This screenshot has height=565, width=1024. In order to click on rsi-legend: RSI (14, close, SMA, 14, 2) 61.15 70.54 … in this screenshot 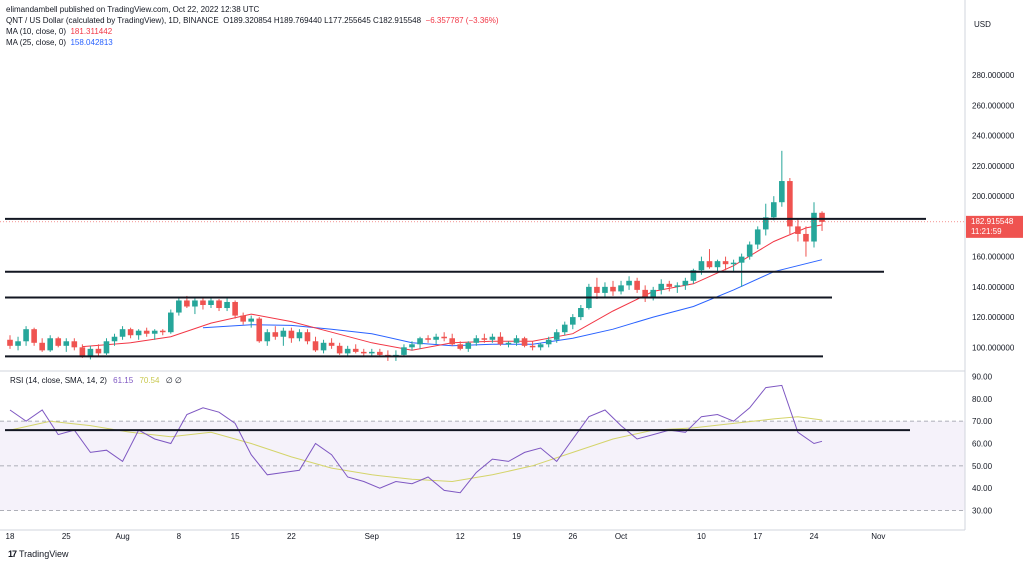, I will do `click(96, 380)`.